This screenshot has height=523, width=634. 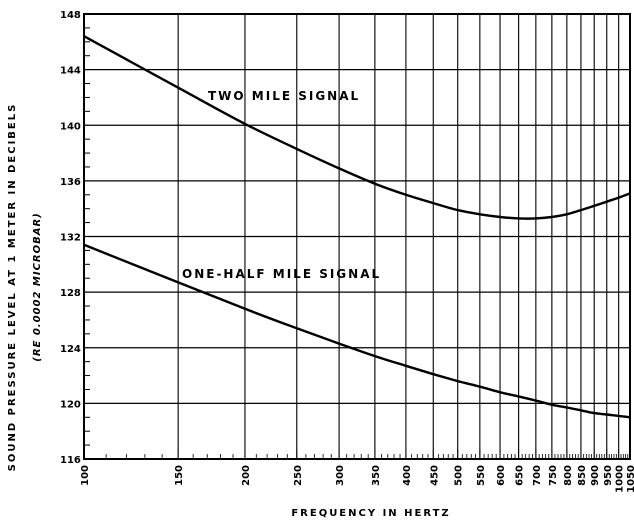 What do you see at coordinates (70, 126) in the screenshot?
I see `y-tick-label: 140` at bounding box center [70, 126].